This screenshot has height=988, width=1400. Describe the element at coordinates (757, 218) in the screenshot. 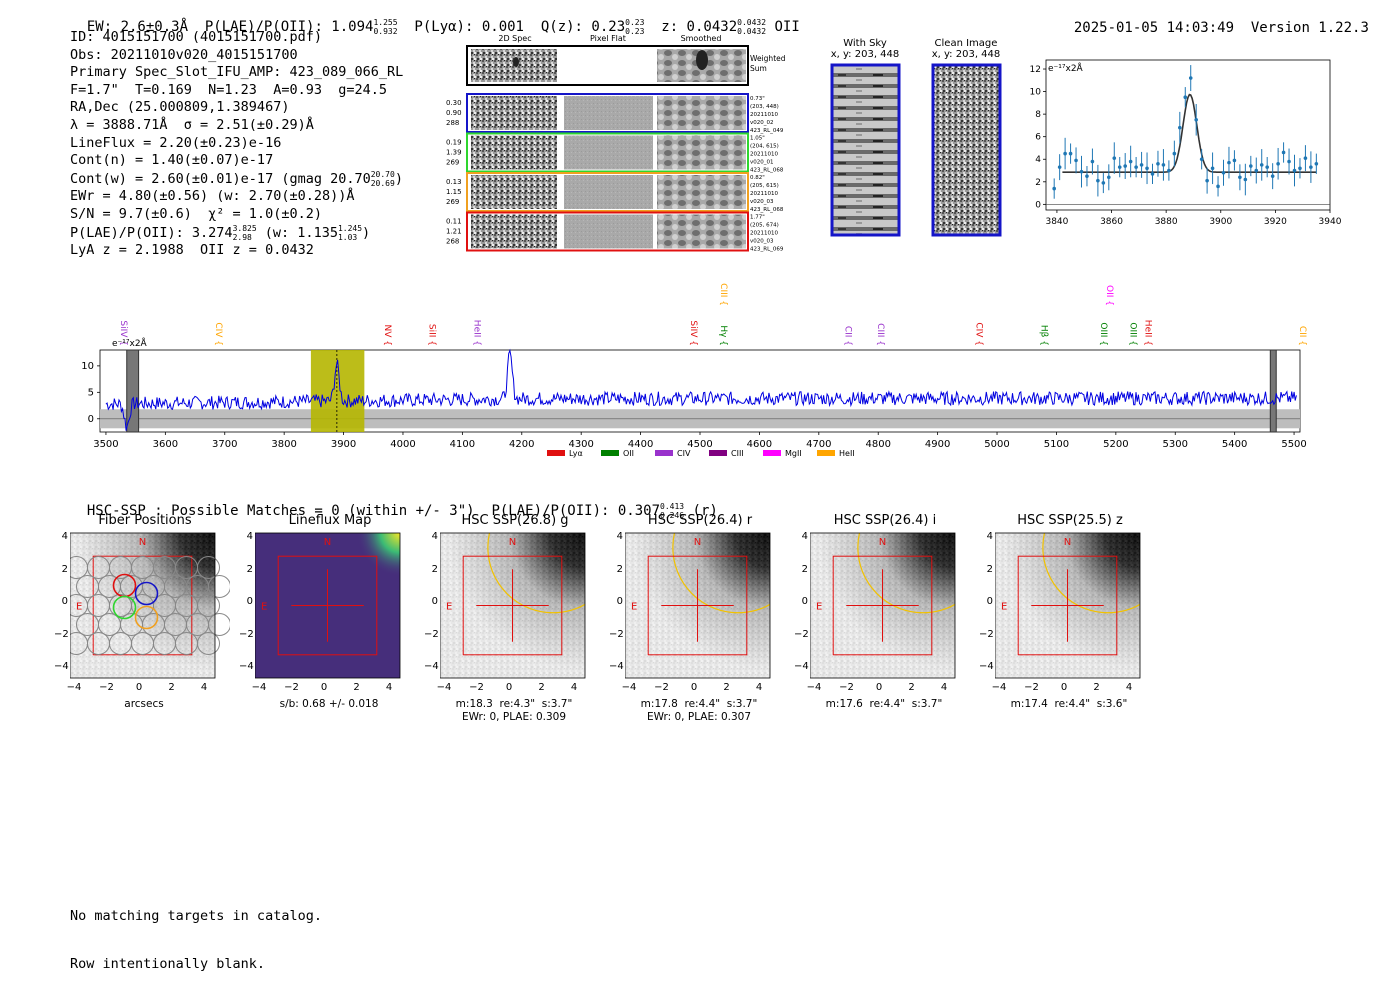

I see `cutout-right-label: 1.77"` at that location.